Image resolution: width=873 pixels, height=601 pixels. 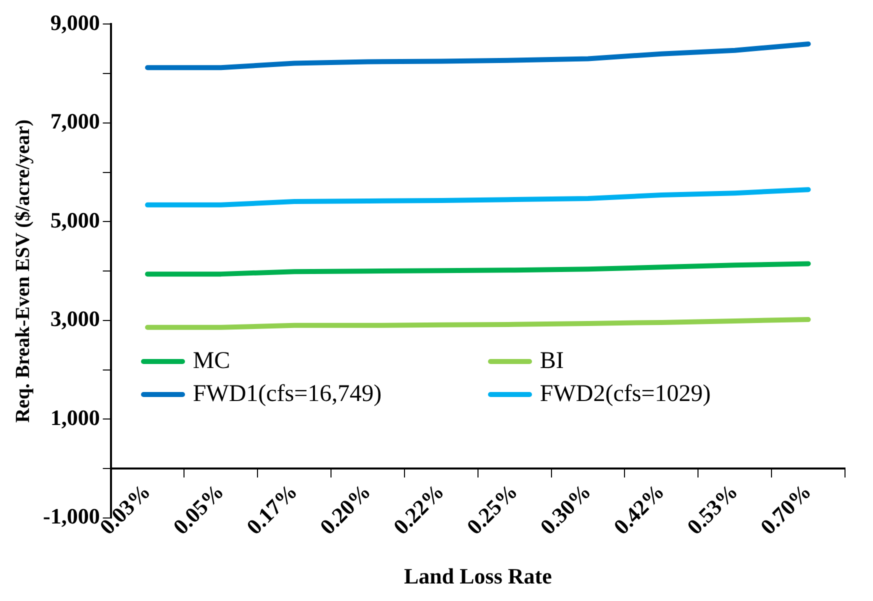 I want to click on legend-label: BI, so click(x=552, y=361).